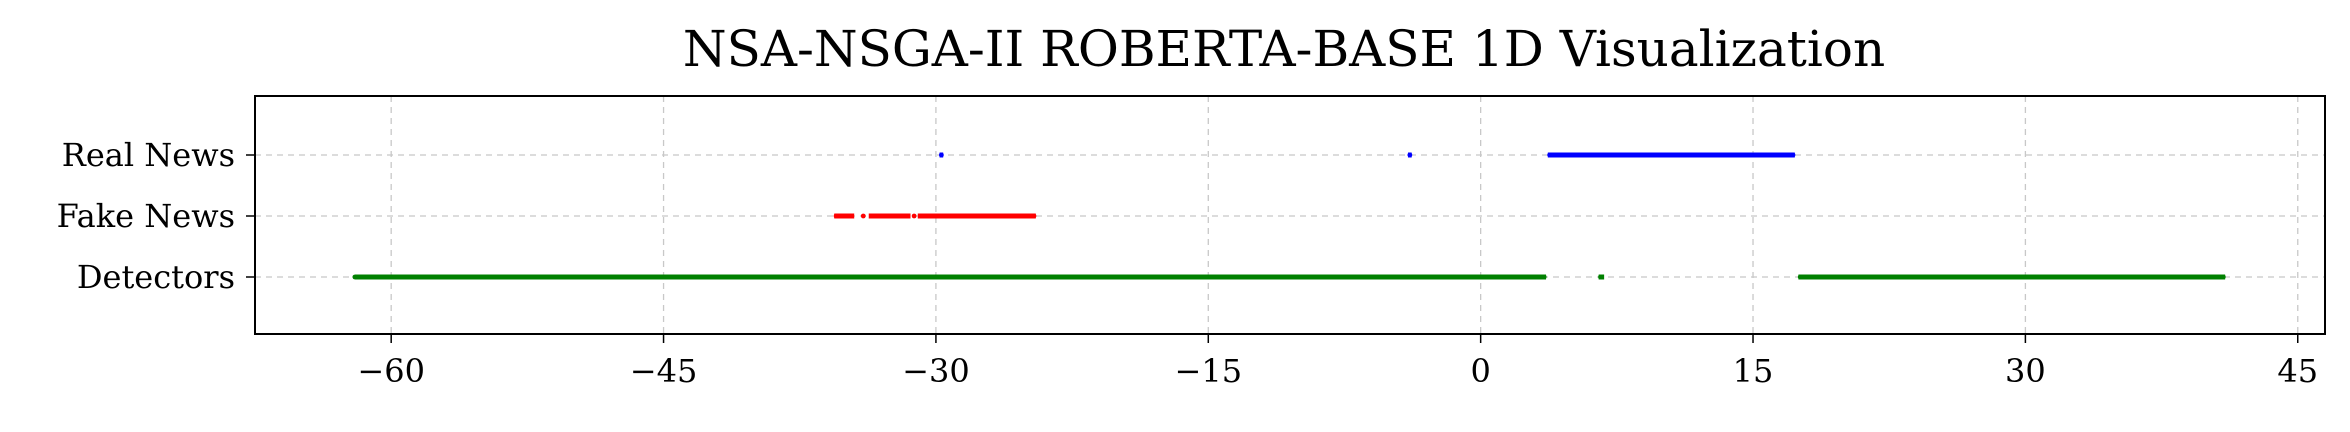  What do you see at coordinates (148, 155) in the screenshot?
I see `y-tick-label: Real News` at bounding box center [148, 155].